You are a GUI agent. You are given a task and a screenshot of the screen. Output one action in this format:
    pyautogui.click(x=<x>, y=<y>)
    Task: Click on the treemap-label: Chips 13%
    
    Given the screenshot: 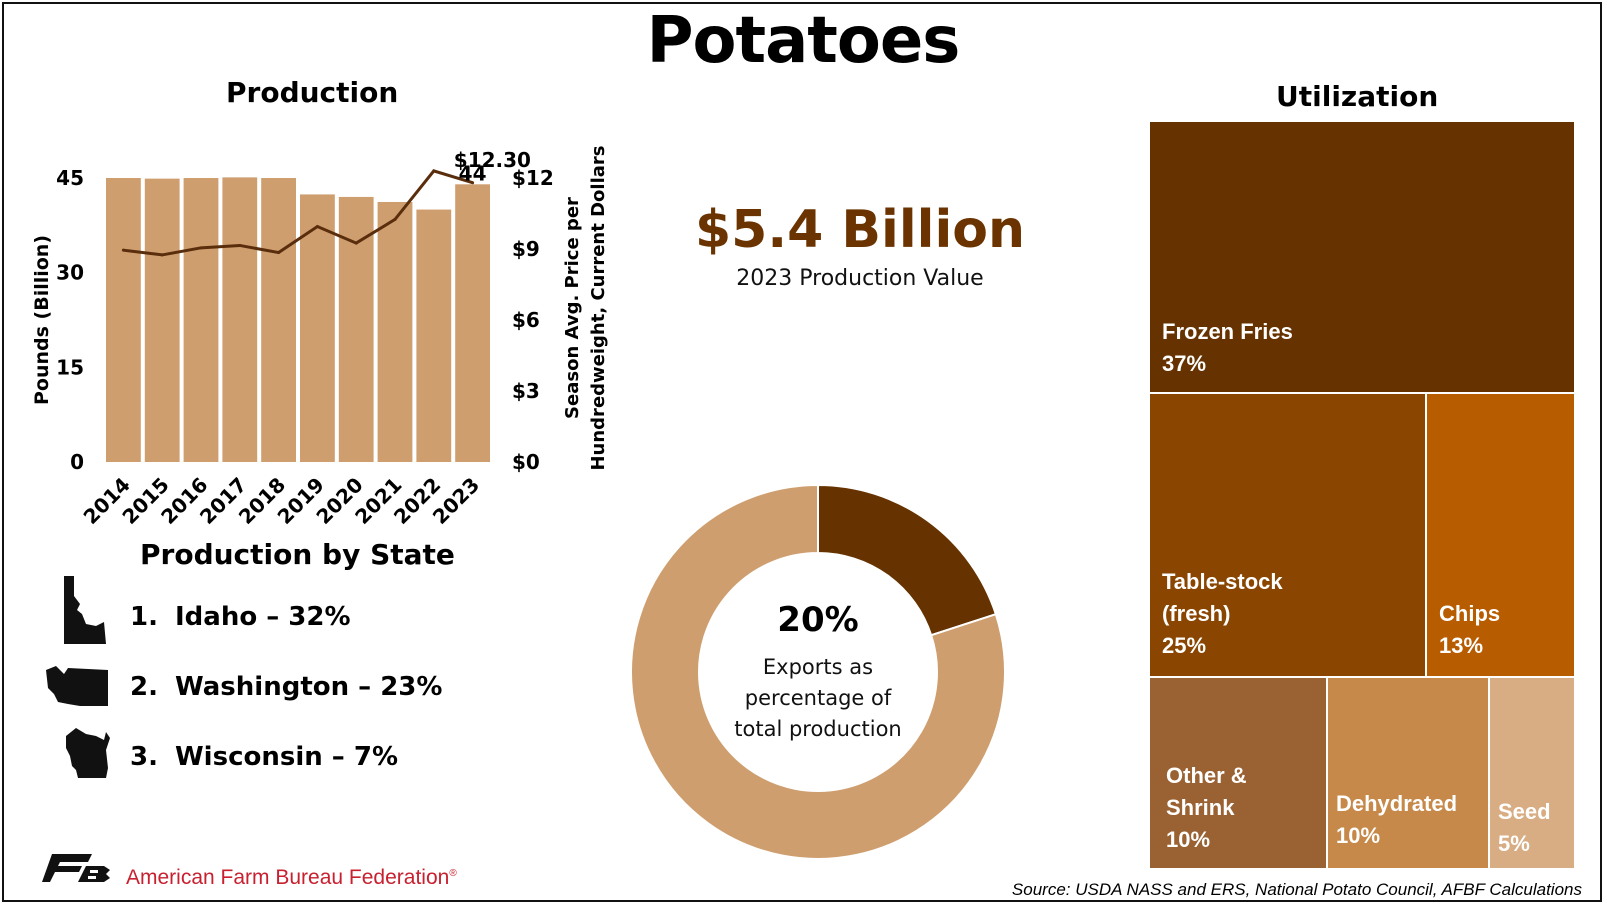 What is the action you would take?
    pyautogui.click(x=1469, y=630)
    